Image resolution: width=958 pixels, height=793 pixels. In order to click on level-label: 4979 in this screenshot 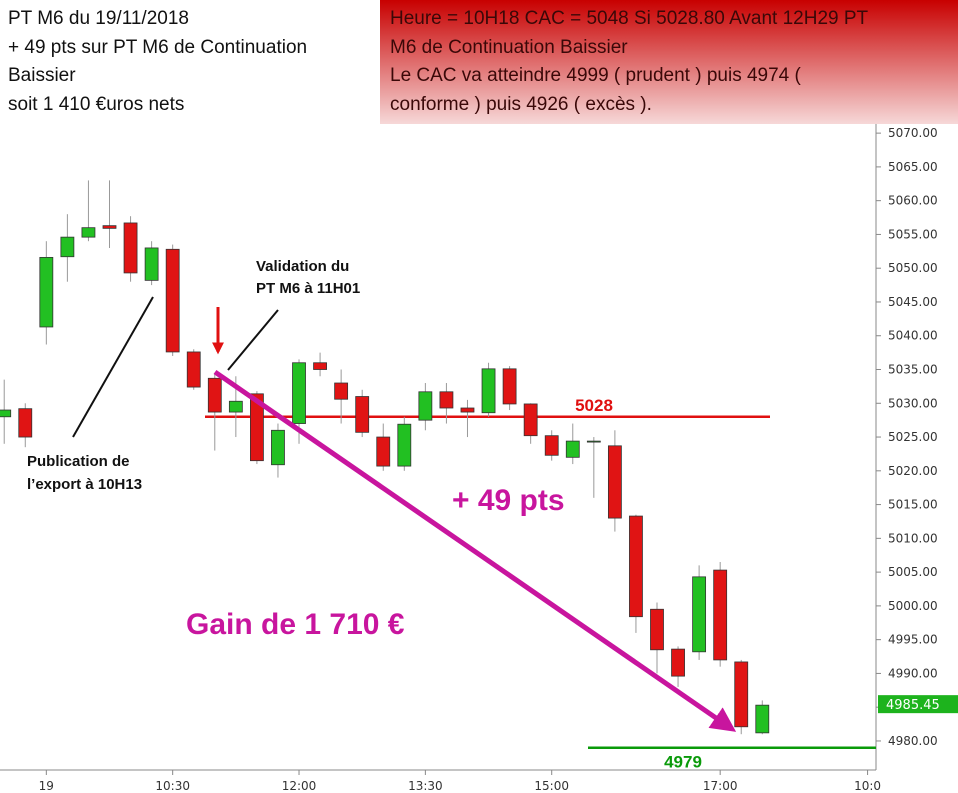, I will do `click(683, 762)`.